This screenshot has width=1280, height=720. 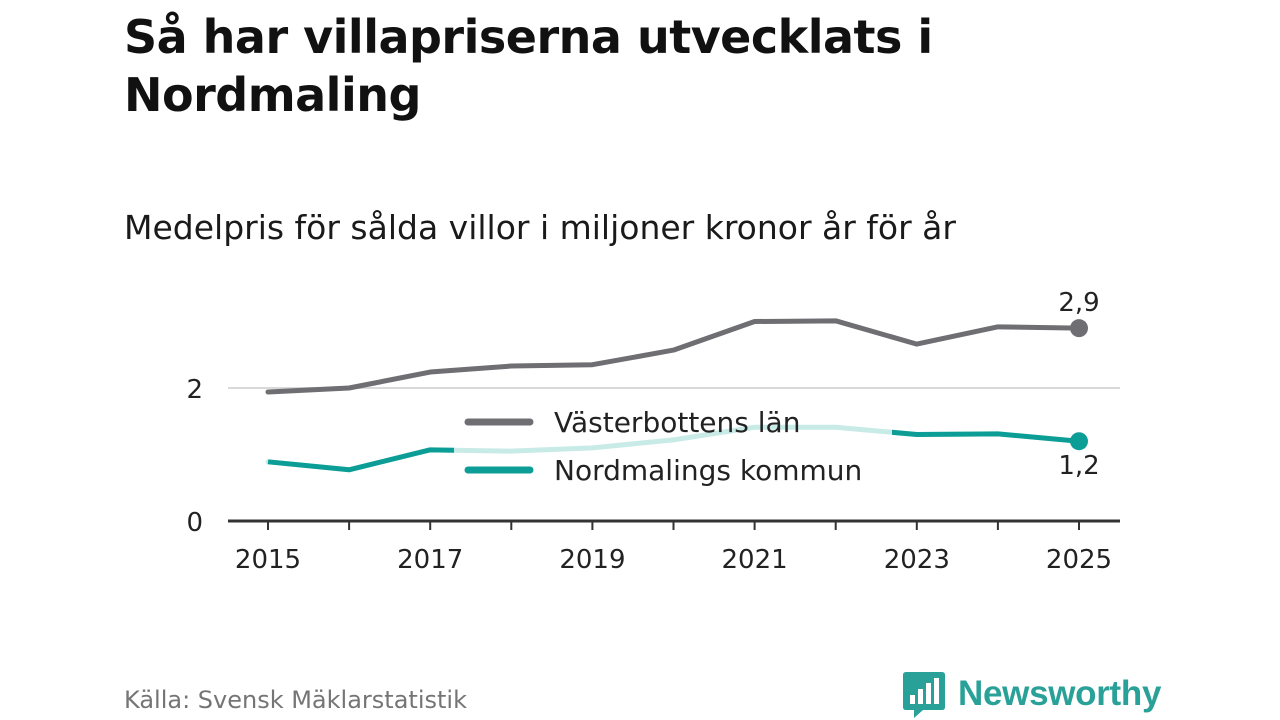 I want to click on newsworthy-logo-icon, so click(x=924, y=695).